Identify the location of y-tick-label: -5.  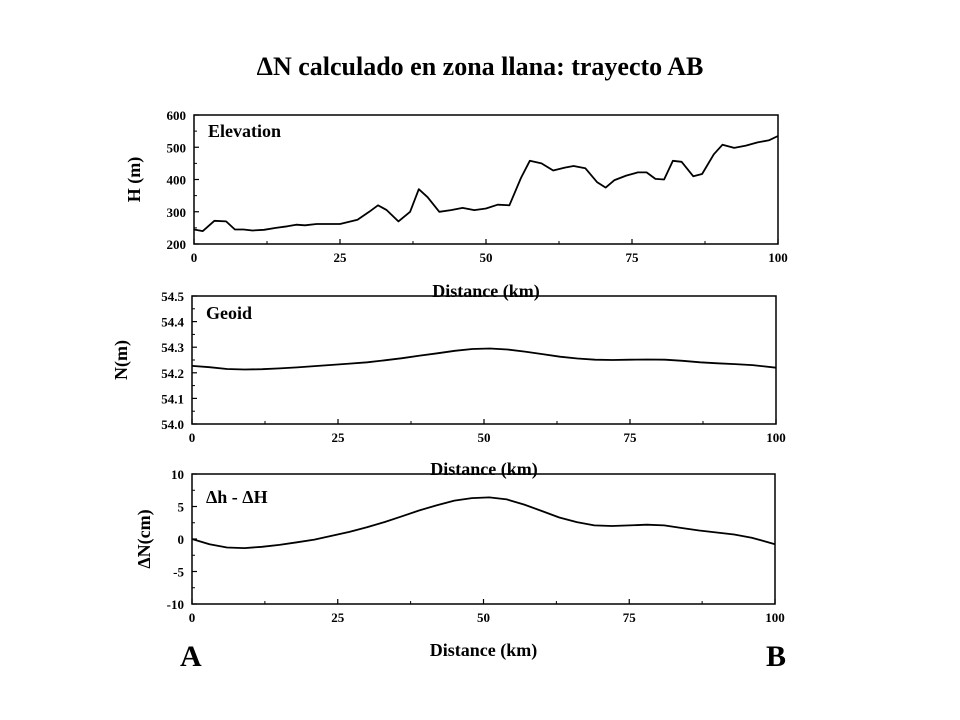
(178, 572).